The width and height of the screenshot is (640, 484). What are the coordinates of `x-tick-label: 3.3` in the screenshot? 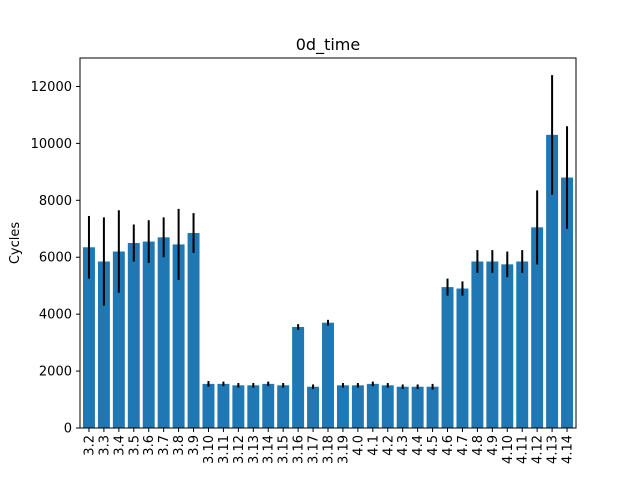 It's located at (104, 445).